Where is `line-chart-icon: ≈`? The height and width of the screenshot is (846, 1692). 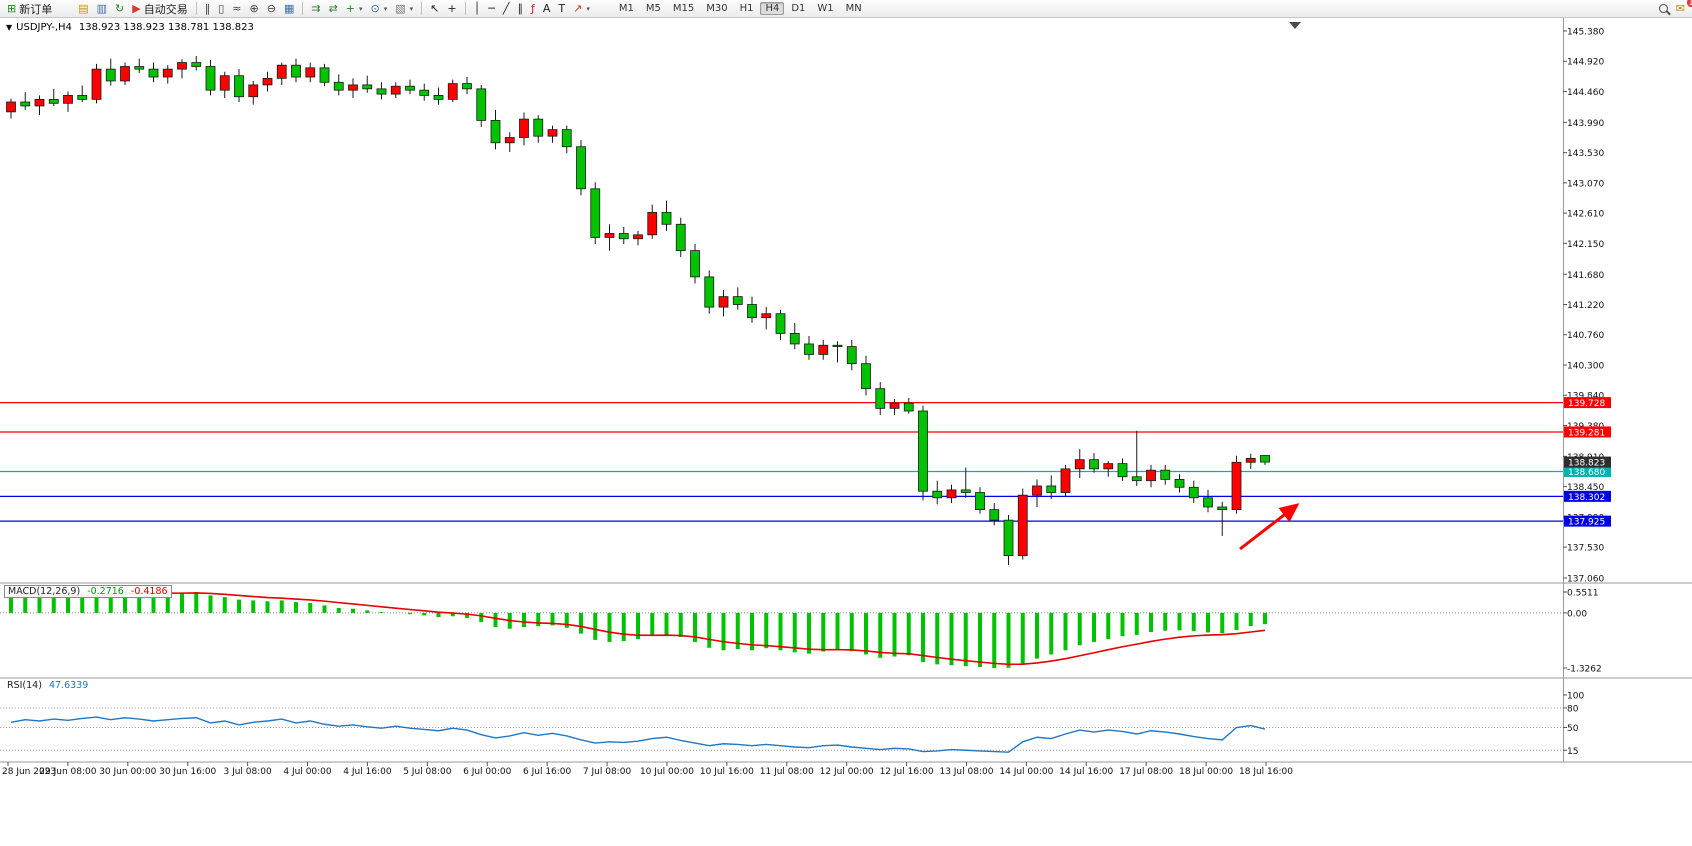
line-chart-icon: ≈ is located at coordinates (237, 8).